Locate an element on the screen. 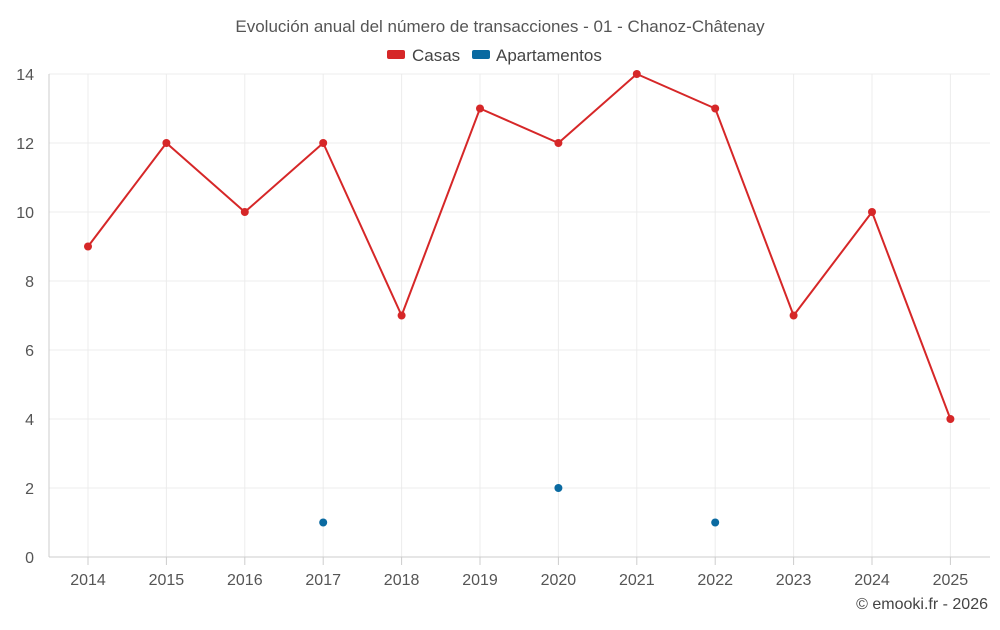 This screenshot has width=1000, height=630. y-tick-label: 12 is located at coordinates (25, 144).